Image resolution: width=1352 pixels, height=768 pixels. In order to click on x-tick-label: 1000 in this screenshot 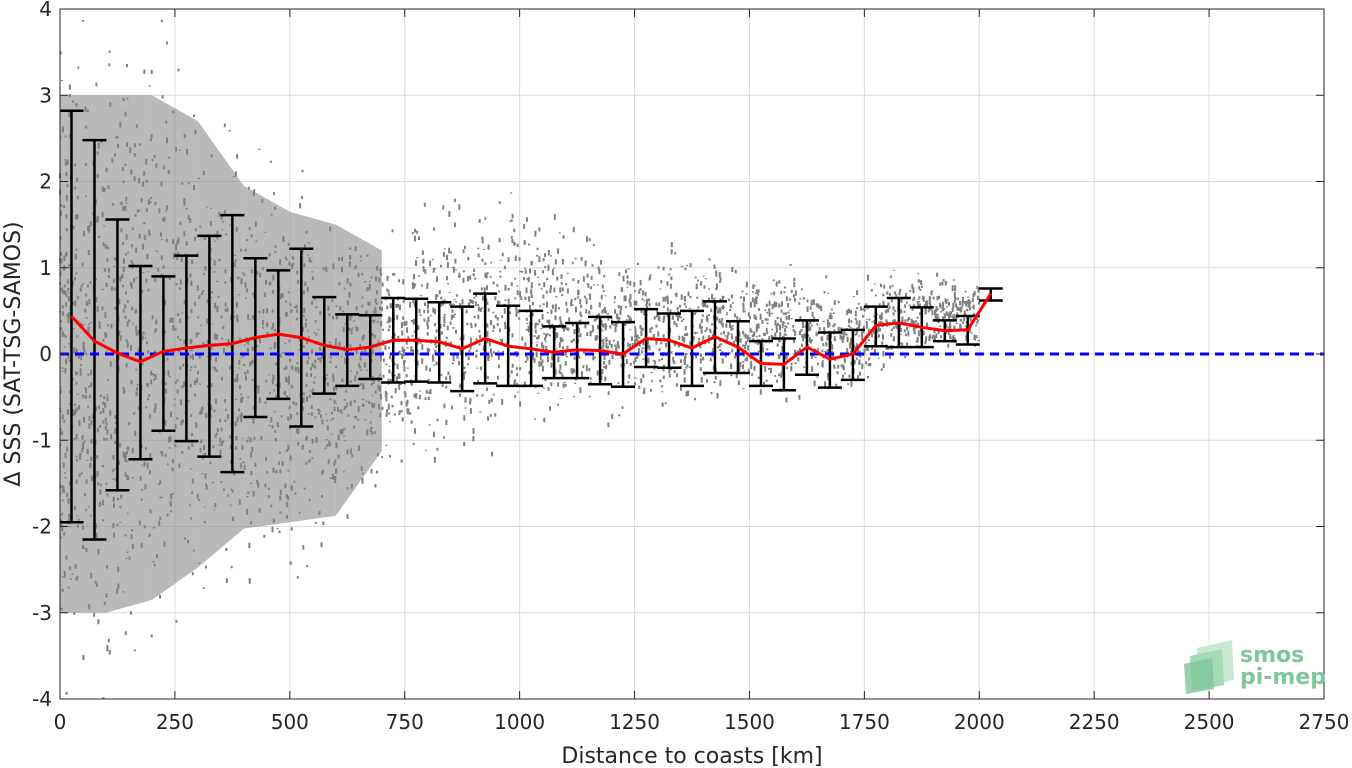, I will do `click(519, 722)`.